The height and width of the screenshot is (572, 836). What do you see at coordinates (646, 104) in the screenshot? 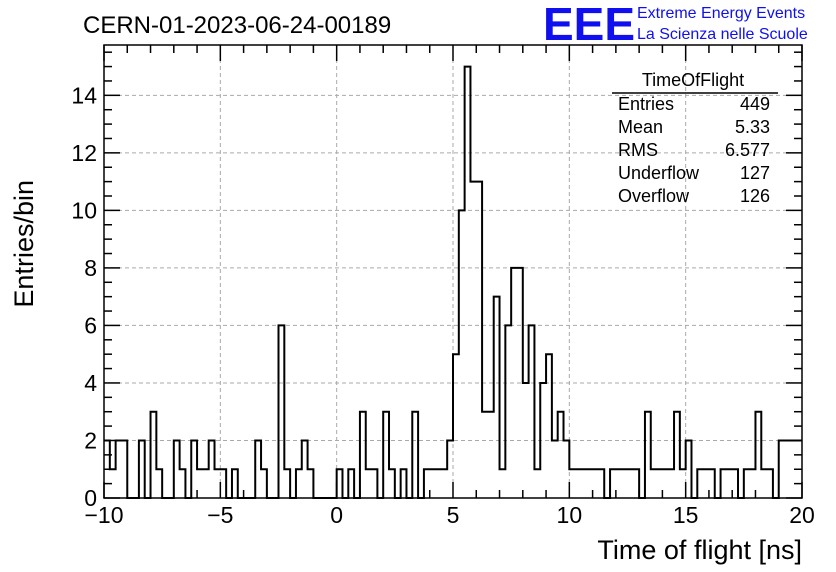
I see `stats-entries-label: Entries` at bounding box center [646, 104].